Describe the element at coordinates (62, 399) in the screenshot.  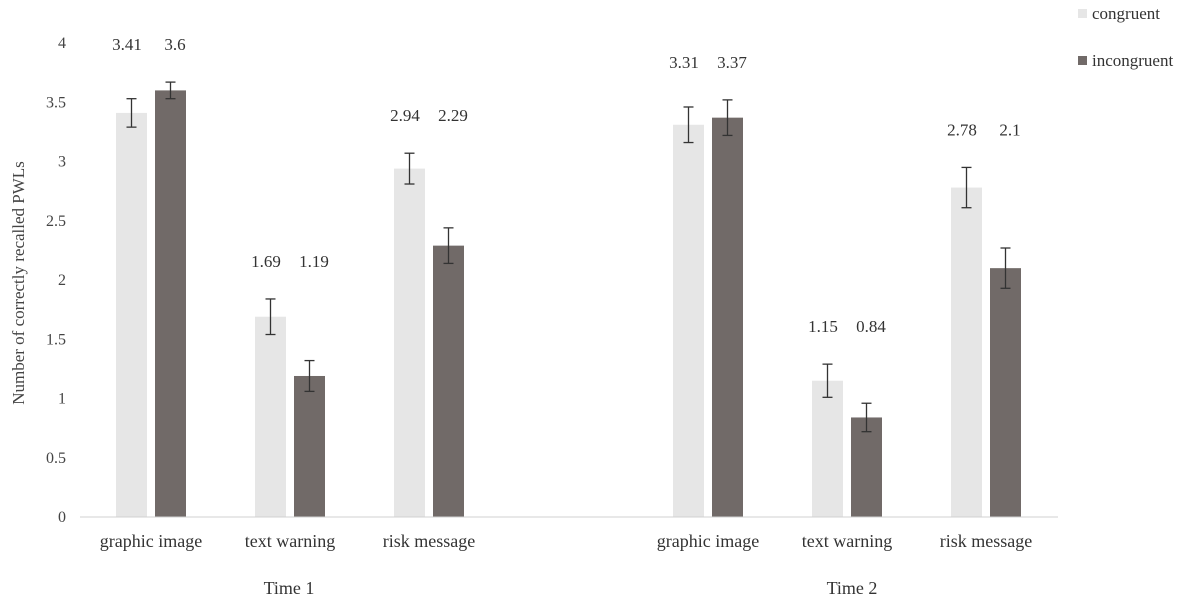
I see `y-tick-label: 1` at that location.